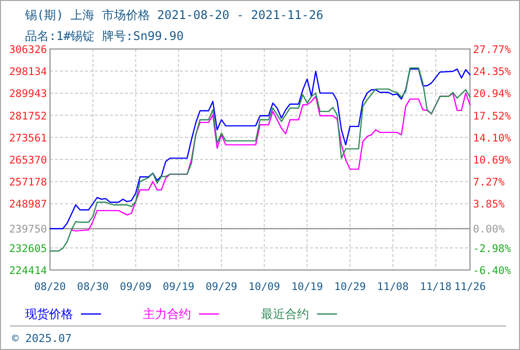  Describe the element at coordinates (28, 50) in the screenshot. I see `y-tick-label: 306326` at that location.